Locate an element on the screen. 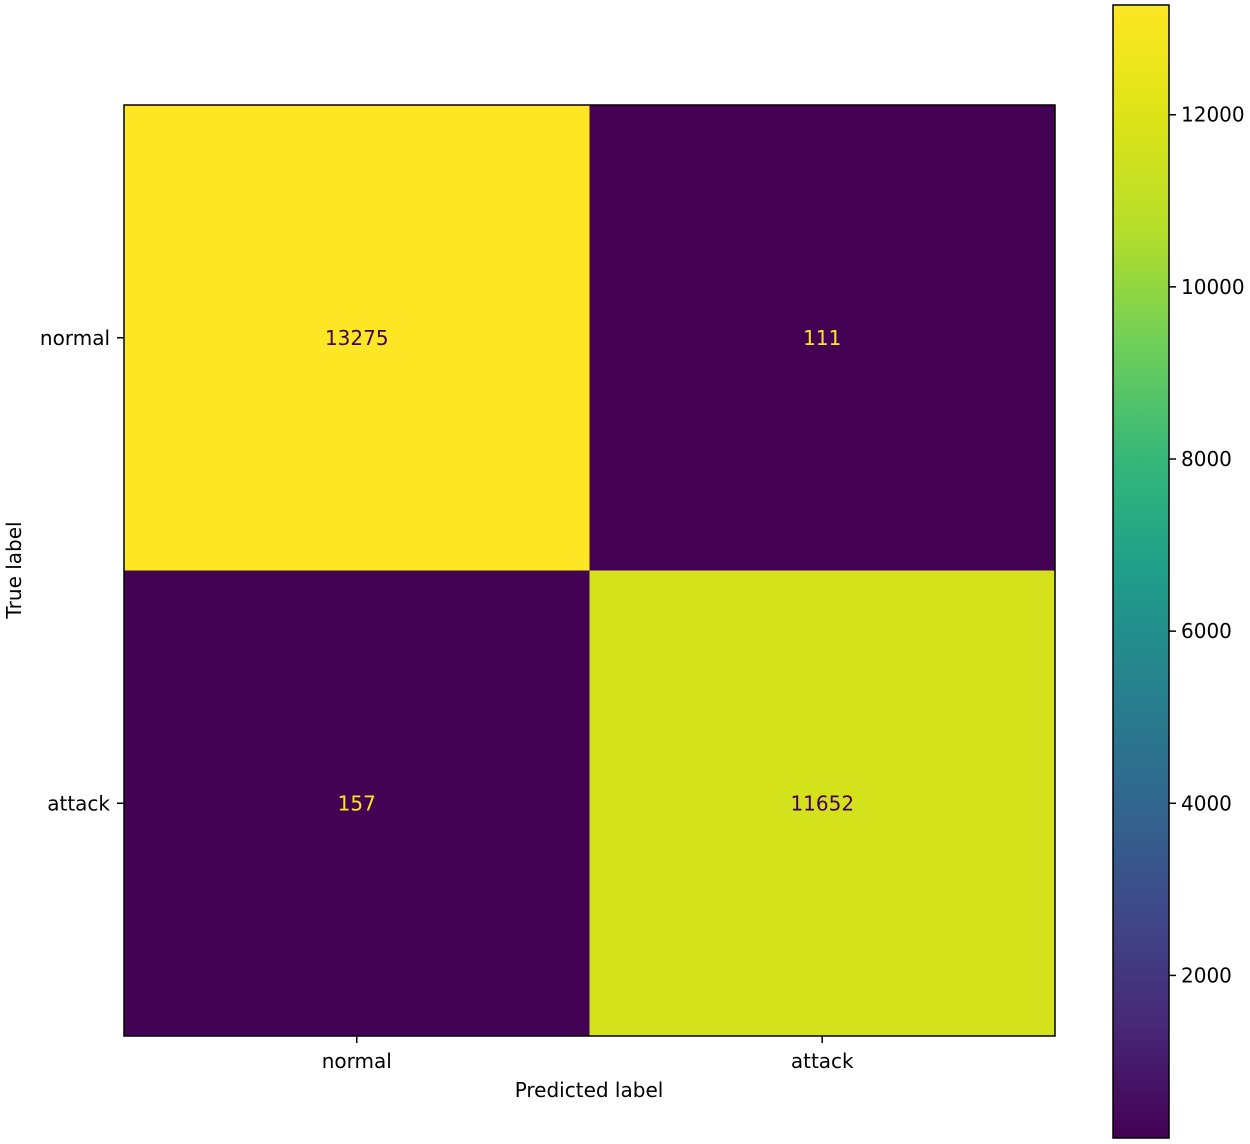 The image size is (1250, 1144). cell-value-label: 13275 is located at coordinates (357, 338).